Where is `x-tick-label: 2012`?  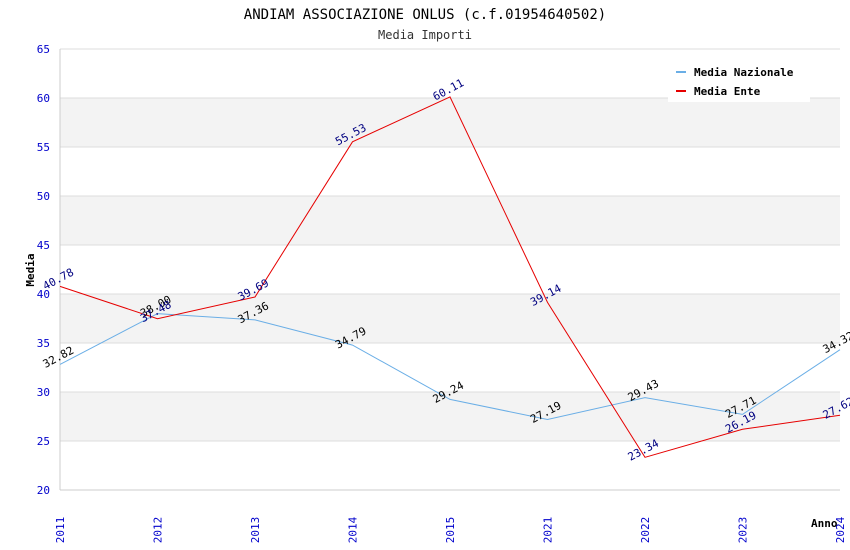
x-tick-label: 2012 is located at coordinates (158, 530).